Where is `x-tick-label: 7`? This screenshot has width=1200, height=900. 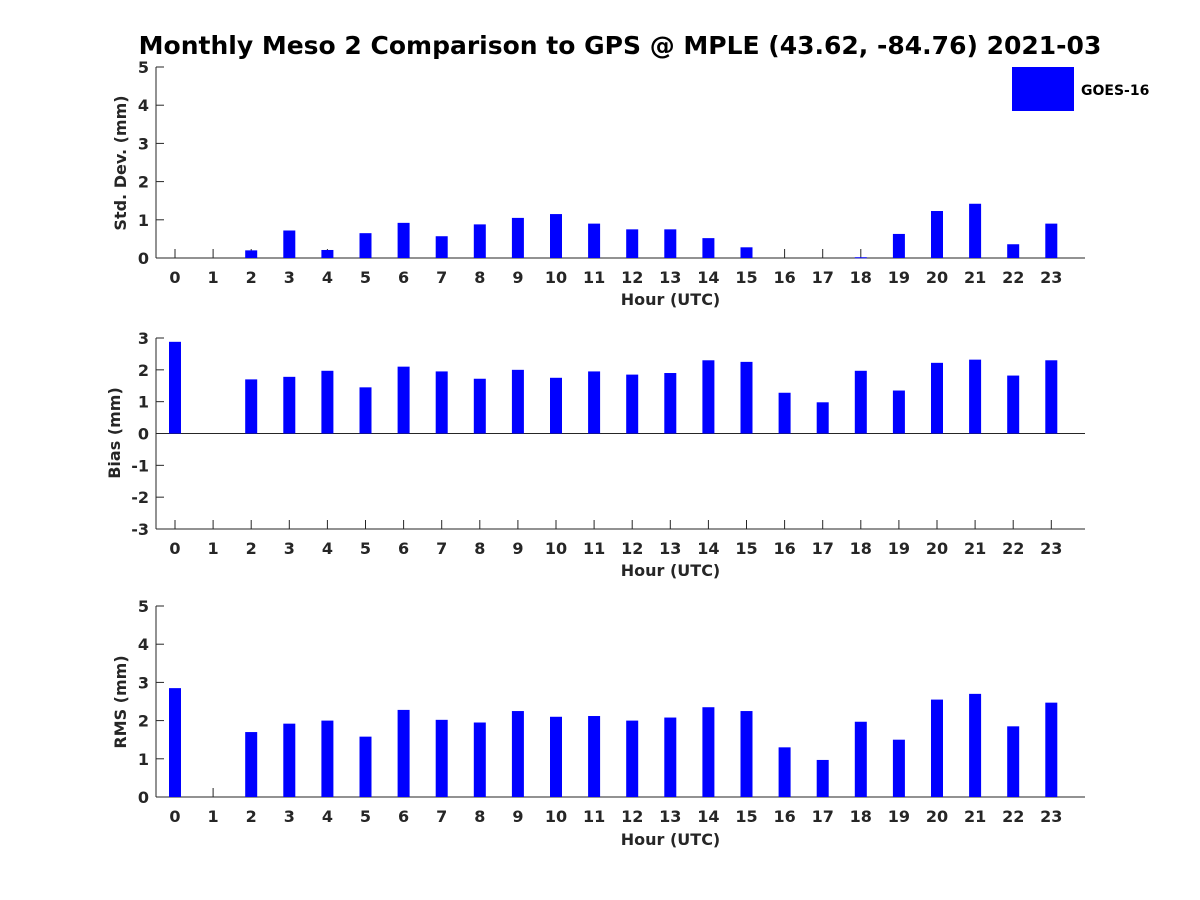 x-tick-label: 7 is located at coordinates (441, 548).